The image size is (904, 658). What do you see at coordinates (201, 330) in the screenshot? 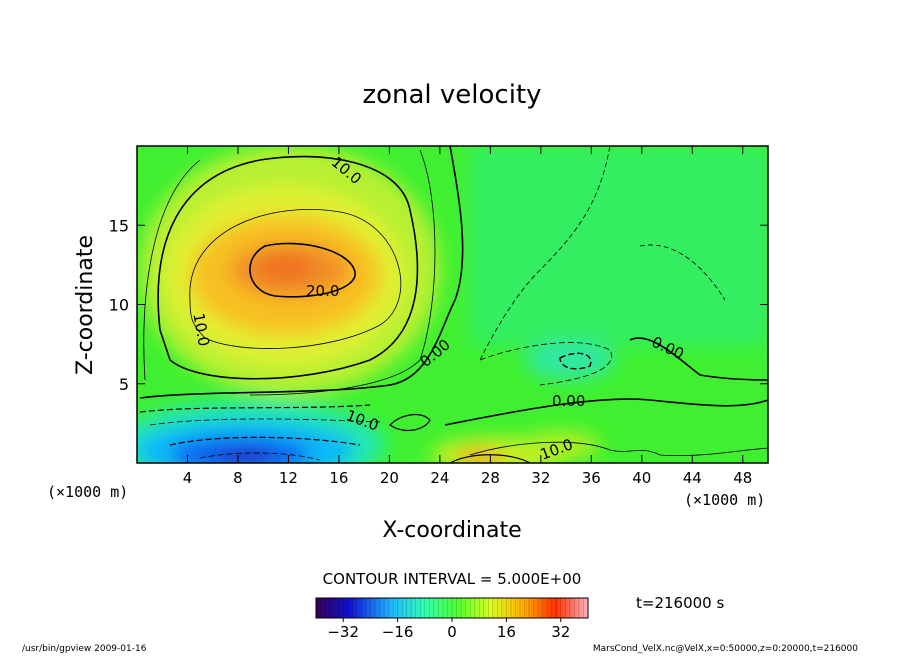
I see `contour-label: 10.0` at bounding box center [201, 330].